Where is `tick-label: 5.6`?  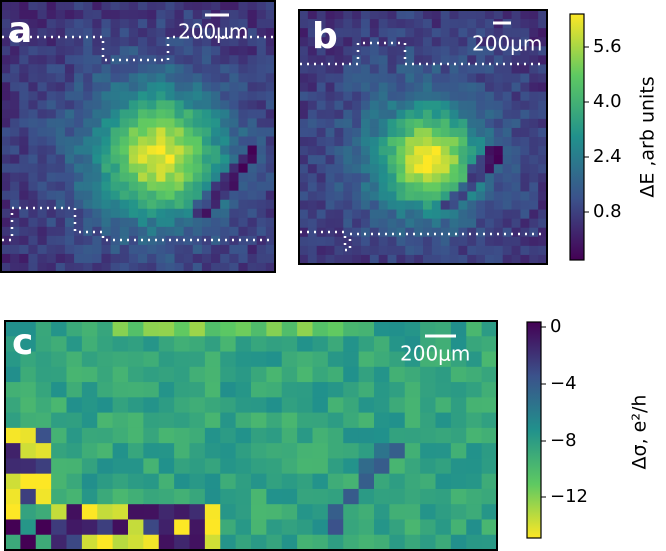
tick-label: 5.6 is located at coordinates (607, 46).